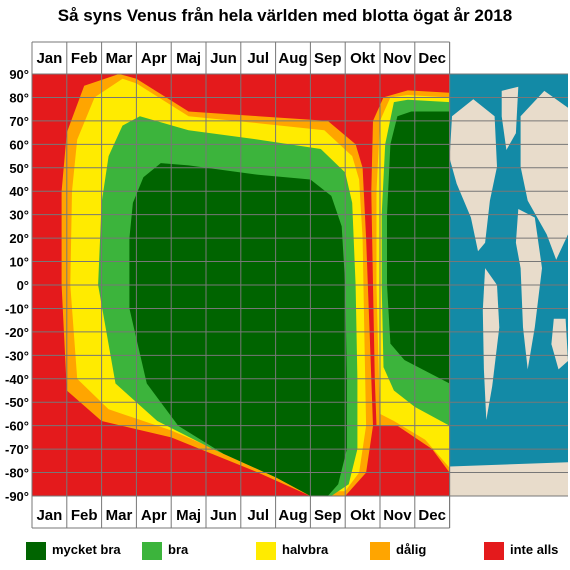 Image resolution: width=570 pixels, height=570 pixels. I want to click on month-label-bottom-4: Maj, so click(188, 515).